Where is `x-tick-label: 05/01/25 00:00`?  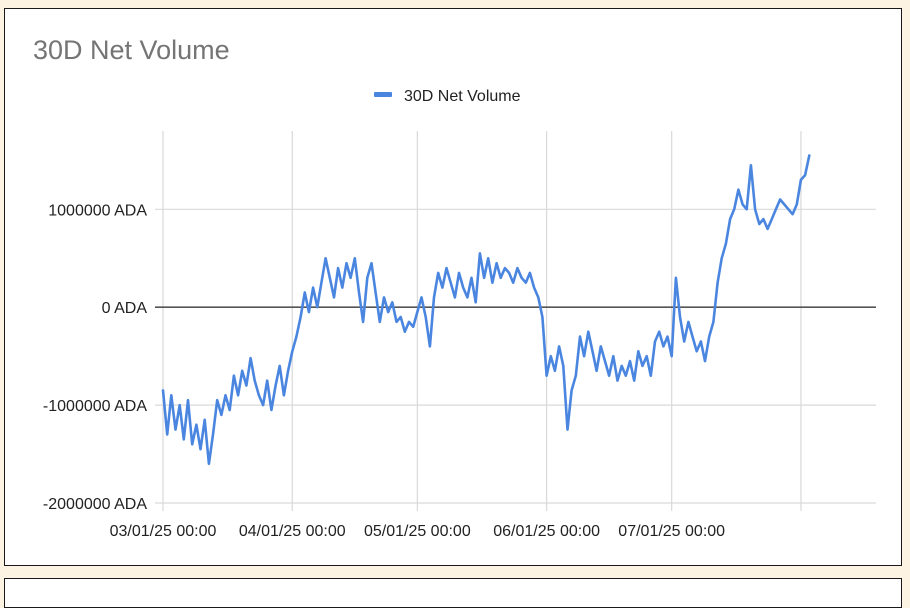 x-tick-label: 05/01/25 00:00 is located at coordinates (417, 531).